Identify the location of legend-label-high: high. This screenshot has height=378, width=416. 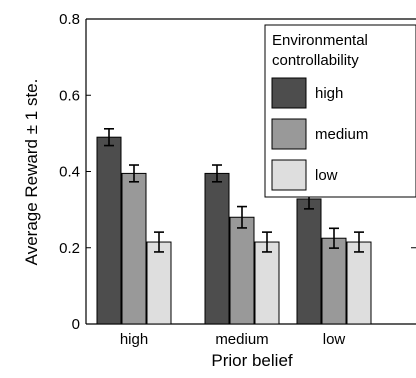
(329, 93).